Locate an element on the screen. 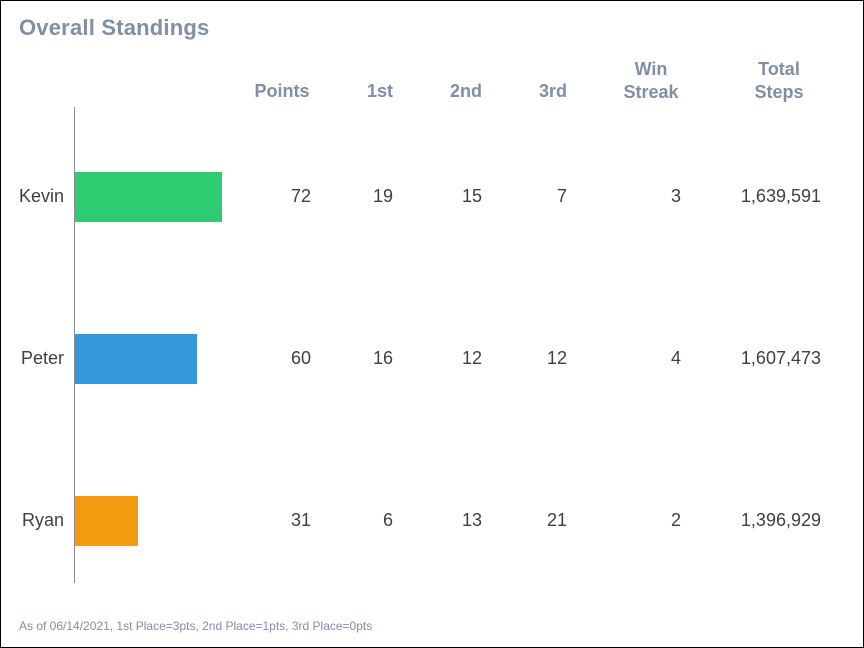  header-total-steps-line1: Total is located at coordinates (779, 69).